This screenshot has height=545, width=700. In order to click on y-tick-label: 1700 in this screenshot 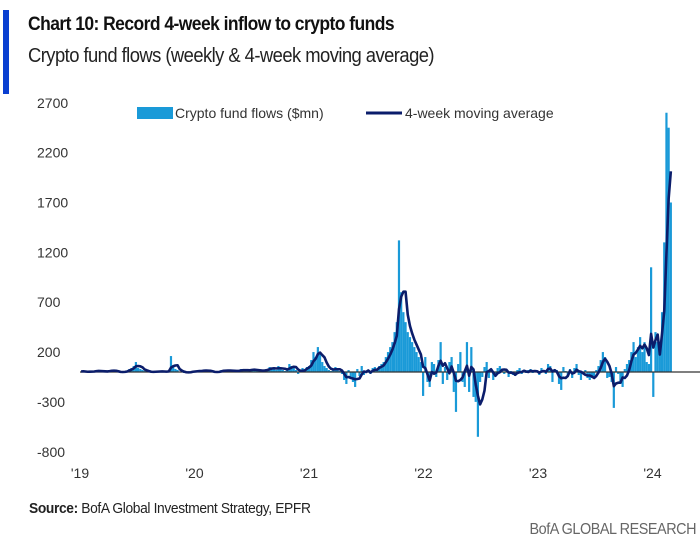, I will do `click(52, 202)`.